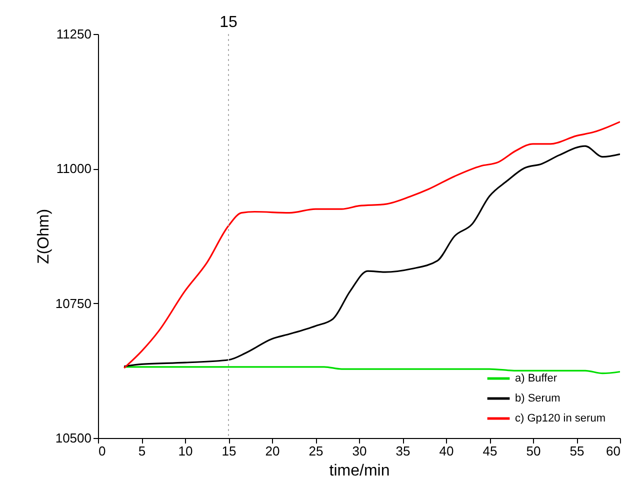 The height and width of the screenshot is (500, 632). I want to click on legend-label: c) Gp120 in serum, so click(560, 418).